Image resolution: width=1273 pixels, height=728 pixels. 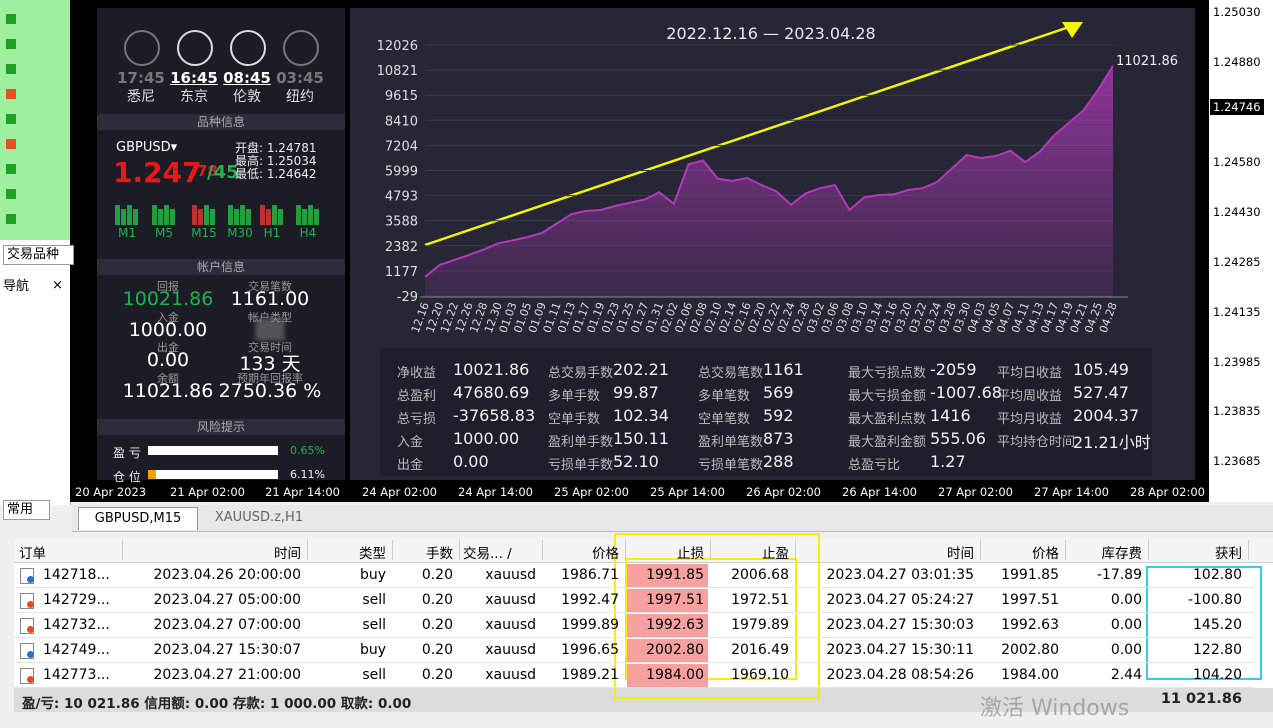 I want to click on stat-label: 多单笔数, so click(x=724, y=396).